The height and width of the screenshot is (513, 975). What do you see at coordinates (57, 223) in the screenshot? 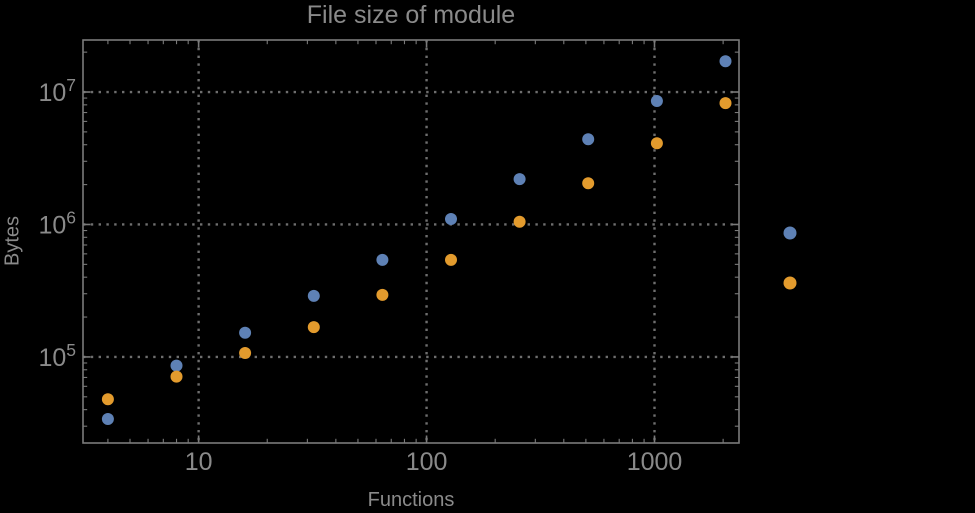
I see `y-tick-label: 10⁶` at bounding box center [57, 223].